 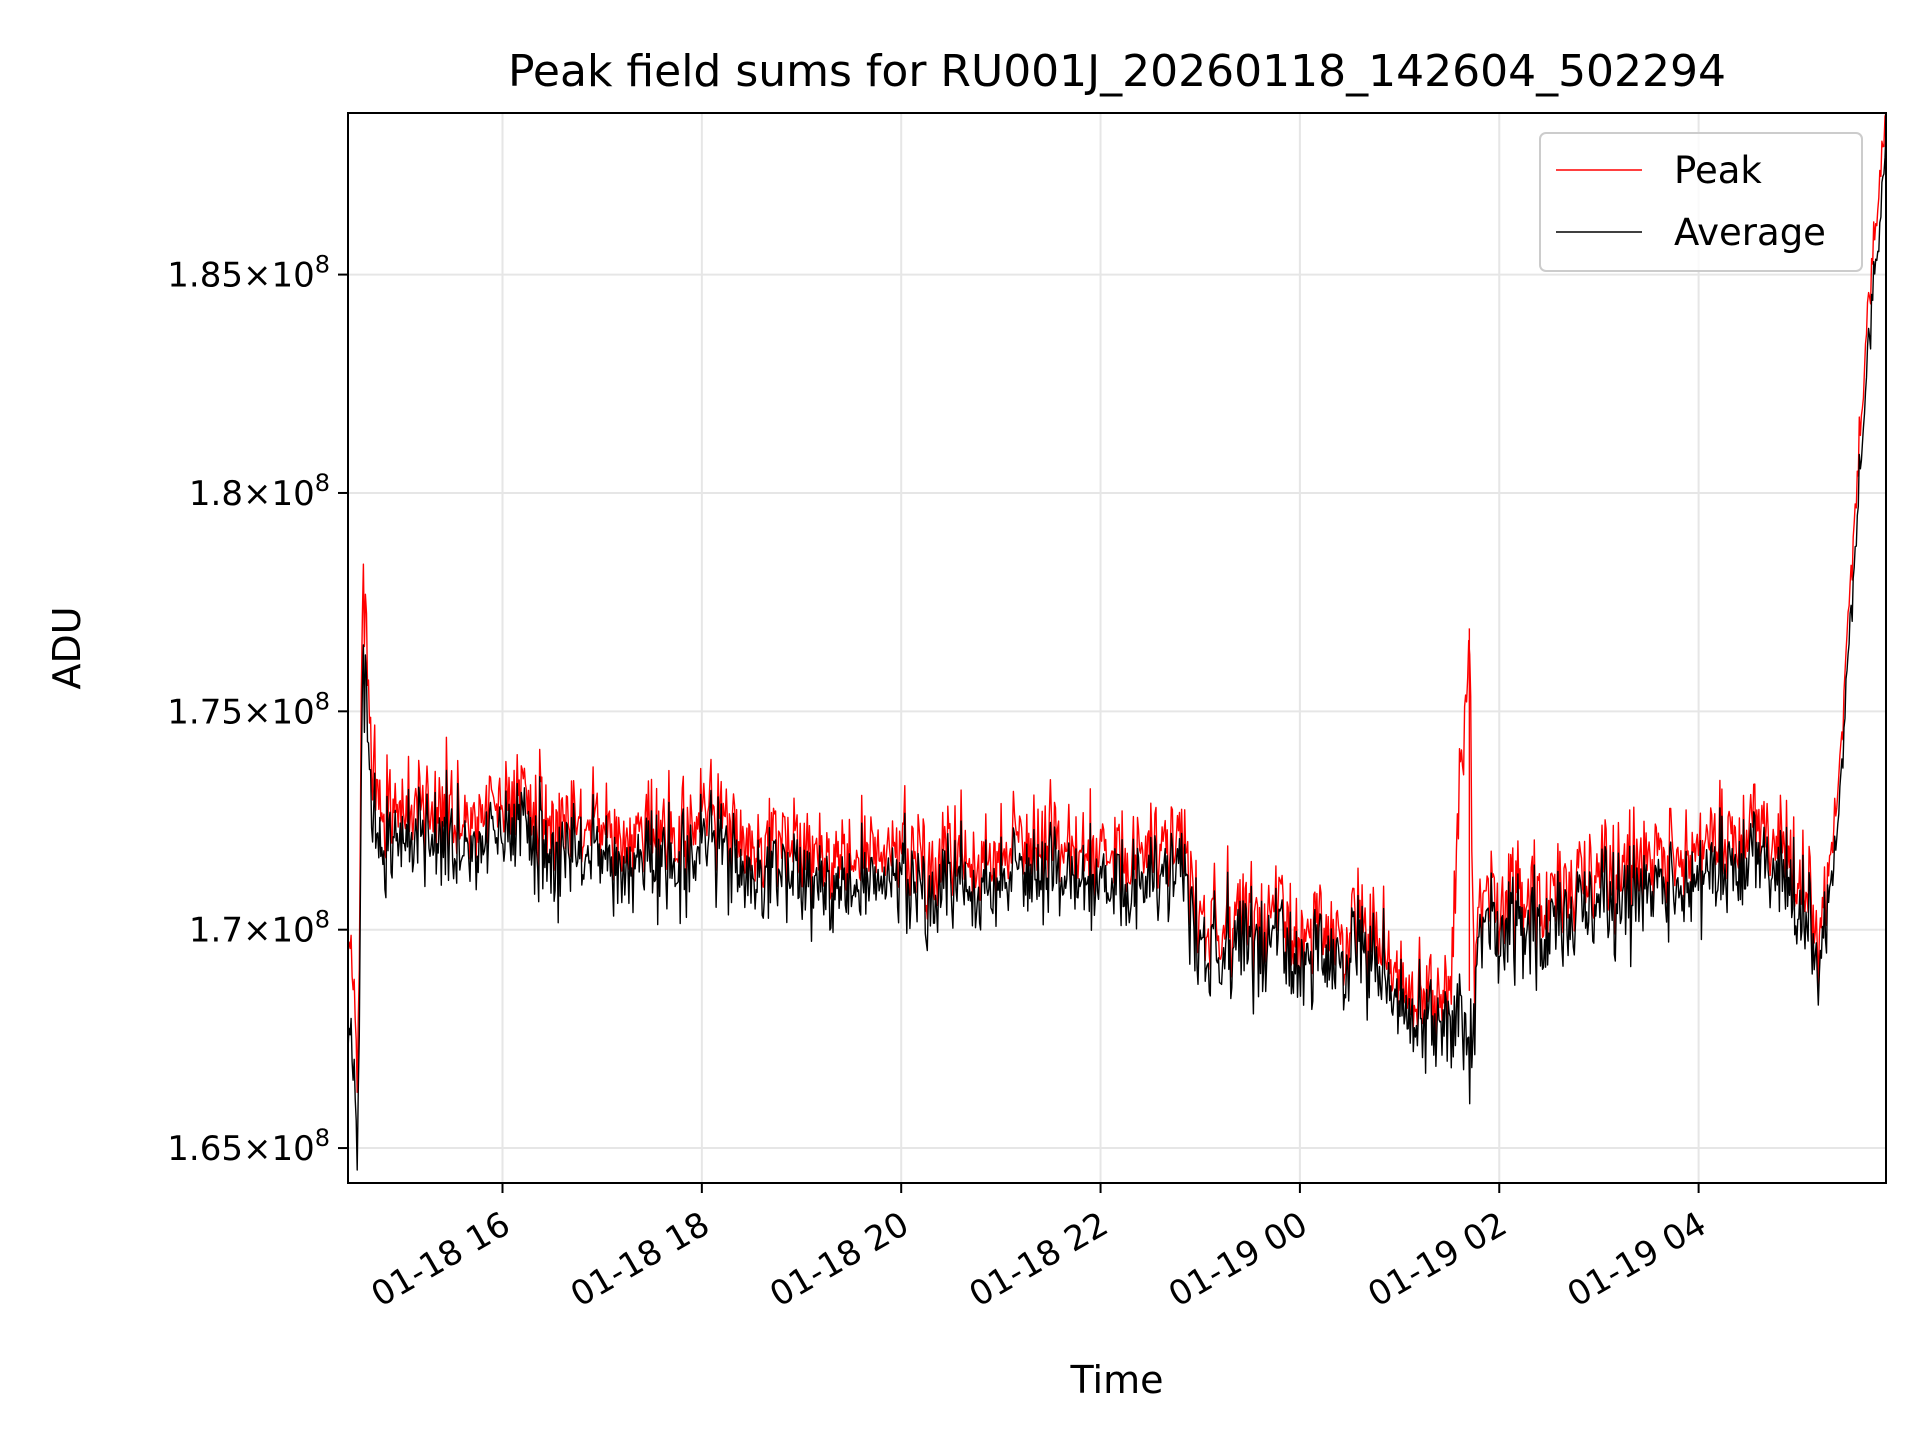 What do you see at coordinates (1117, 1380) in the screenshot?
I see `x-axis-label: Time` at bounding box center [1117, 1380].